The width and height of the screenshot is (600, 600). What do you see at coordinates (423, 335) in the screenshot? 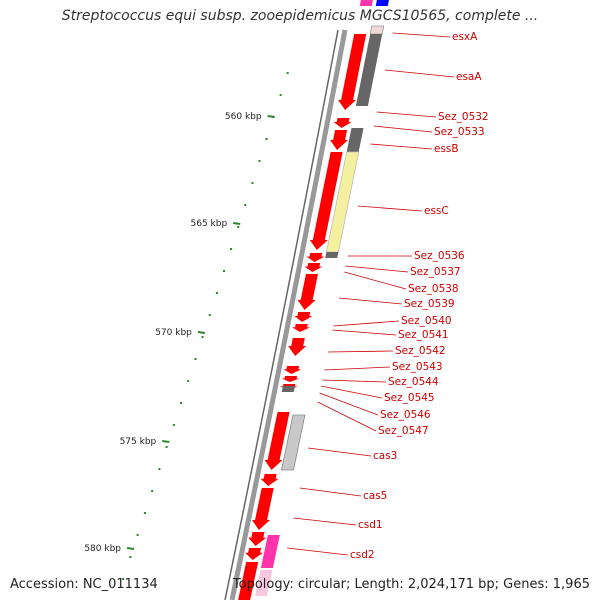
I see `gene-label: Sez_0541` at bounding box center [423, 335].